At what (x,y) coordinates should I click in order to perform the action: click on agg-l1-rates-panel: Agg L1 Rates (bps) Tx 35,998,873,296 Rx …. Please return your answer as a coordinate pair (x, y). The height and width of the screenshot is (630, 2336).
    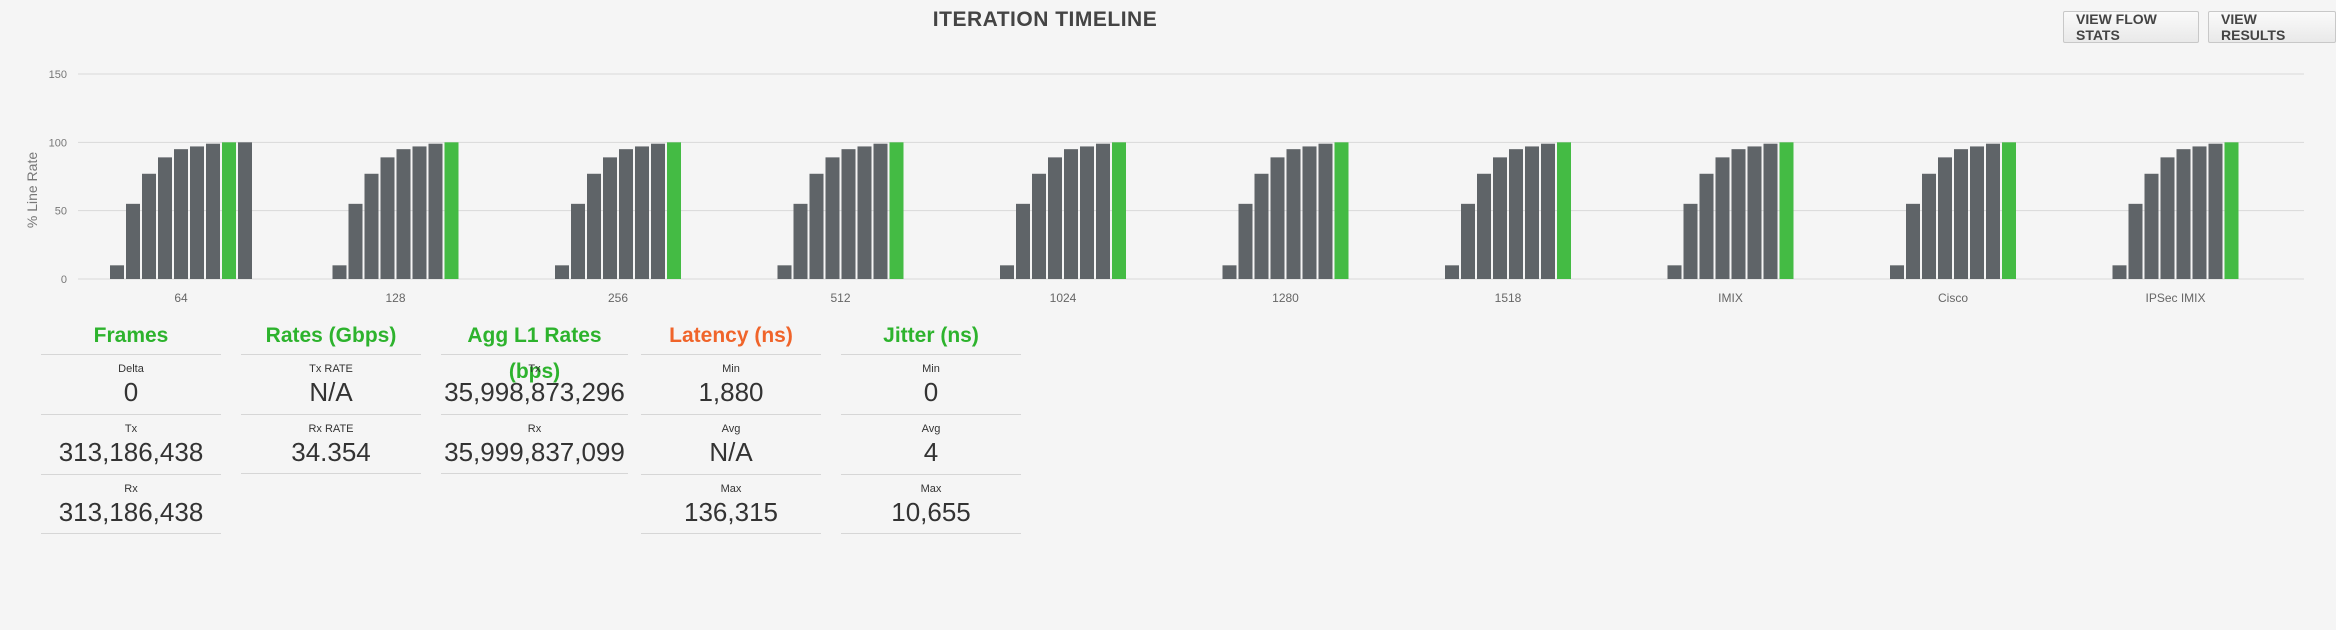
    Looking at the image, I should click on (534, 396).